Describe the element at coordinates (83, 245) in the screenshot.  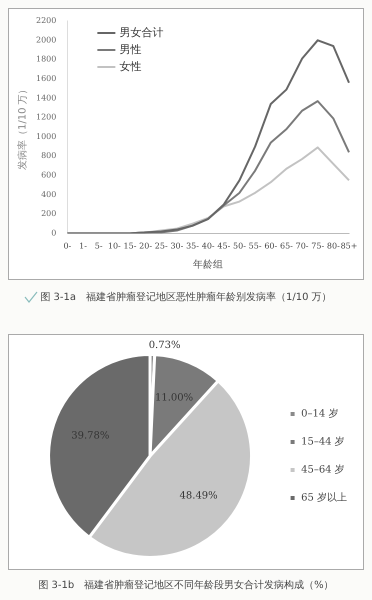
I see `x-tick-label: 1-` at that location.